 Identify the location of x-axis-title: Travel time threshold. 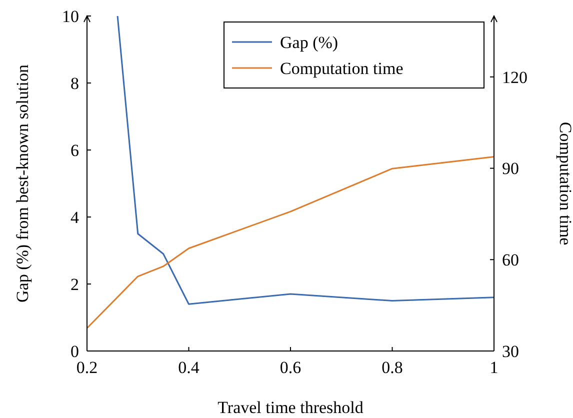
(291, 407).